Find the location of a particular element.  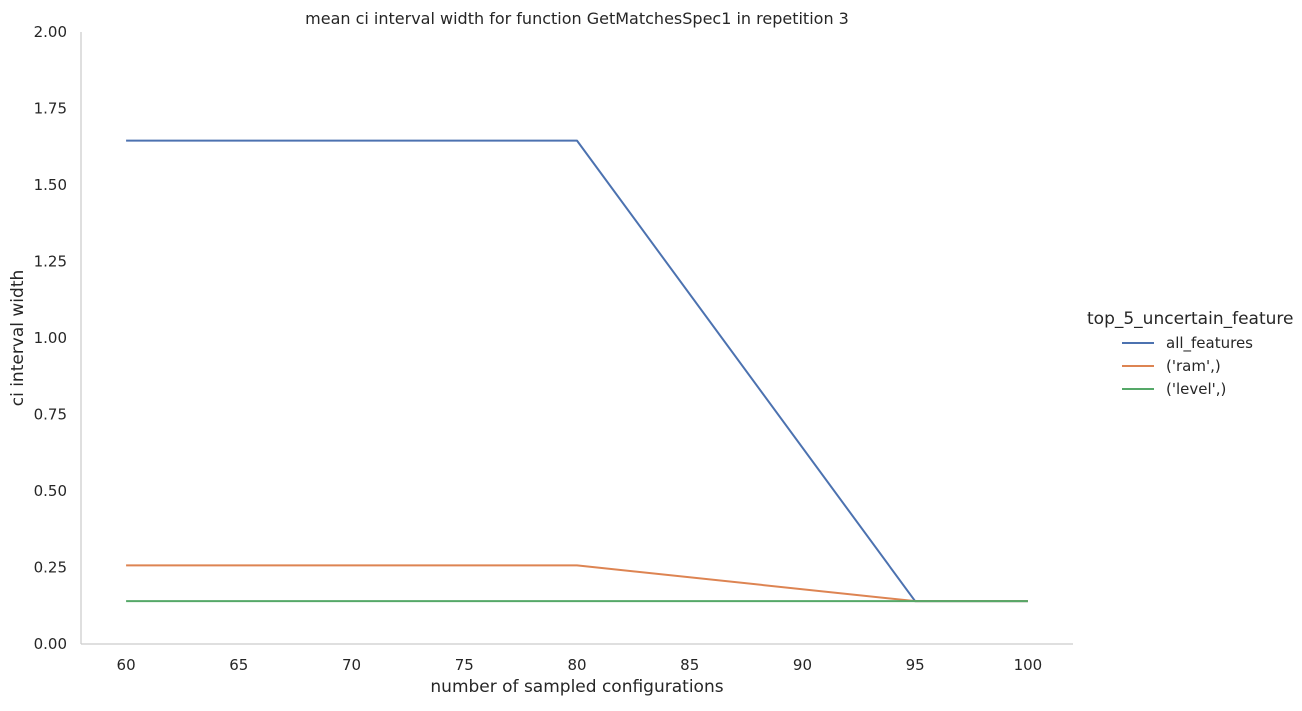

legend-label: ('ram',) is located at coordinates (1193, 366).